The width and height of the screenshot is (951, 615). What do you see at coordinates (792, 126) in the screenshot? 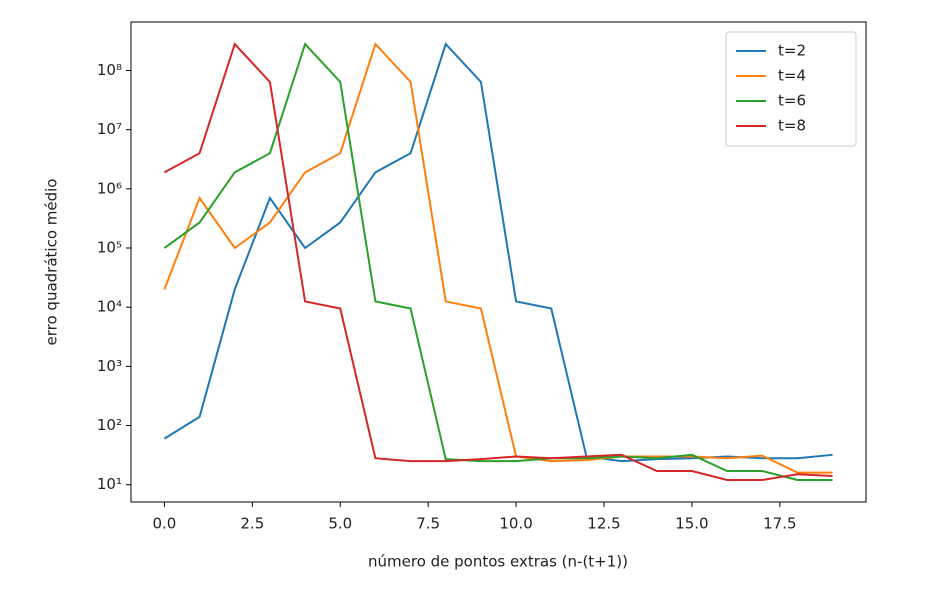
I see `legend-label: t=8` at bounding box center [792, 126].